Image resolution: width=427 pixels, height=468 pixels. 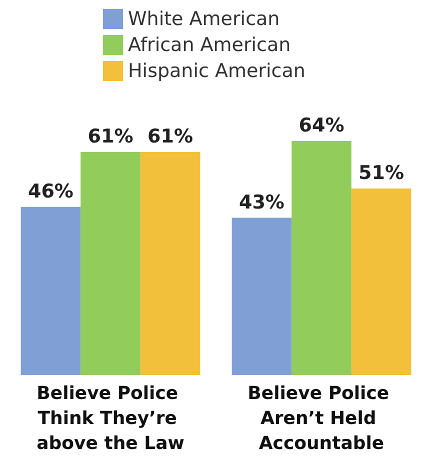 What do you see at coordinates (204, 19) in the screenshot?
I see `legend-label: White American` at bounding box center [204, 19].